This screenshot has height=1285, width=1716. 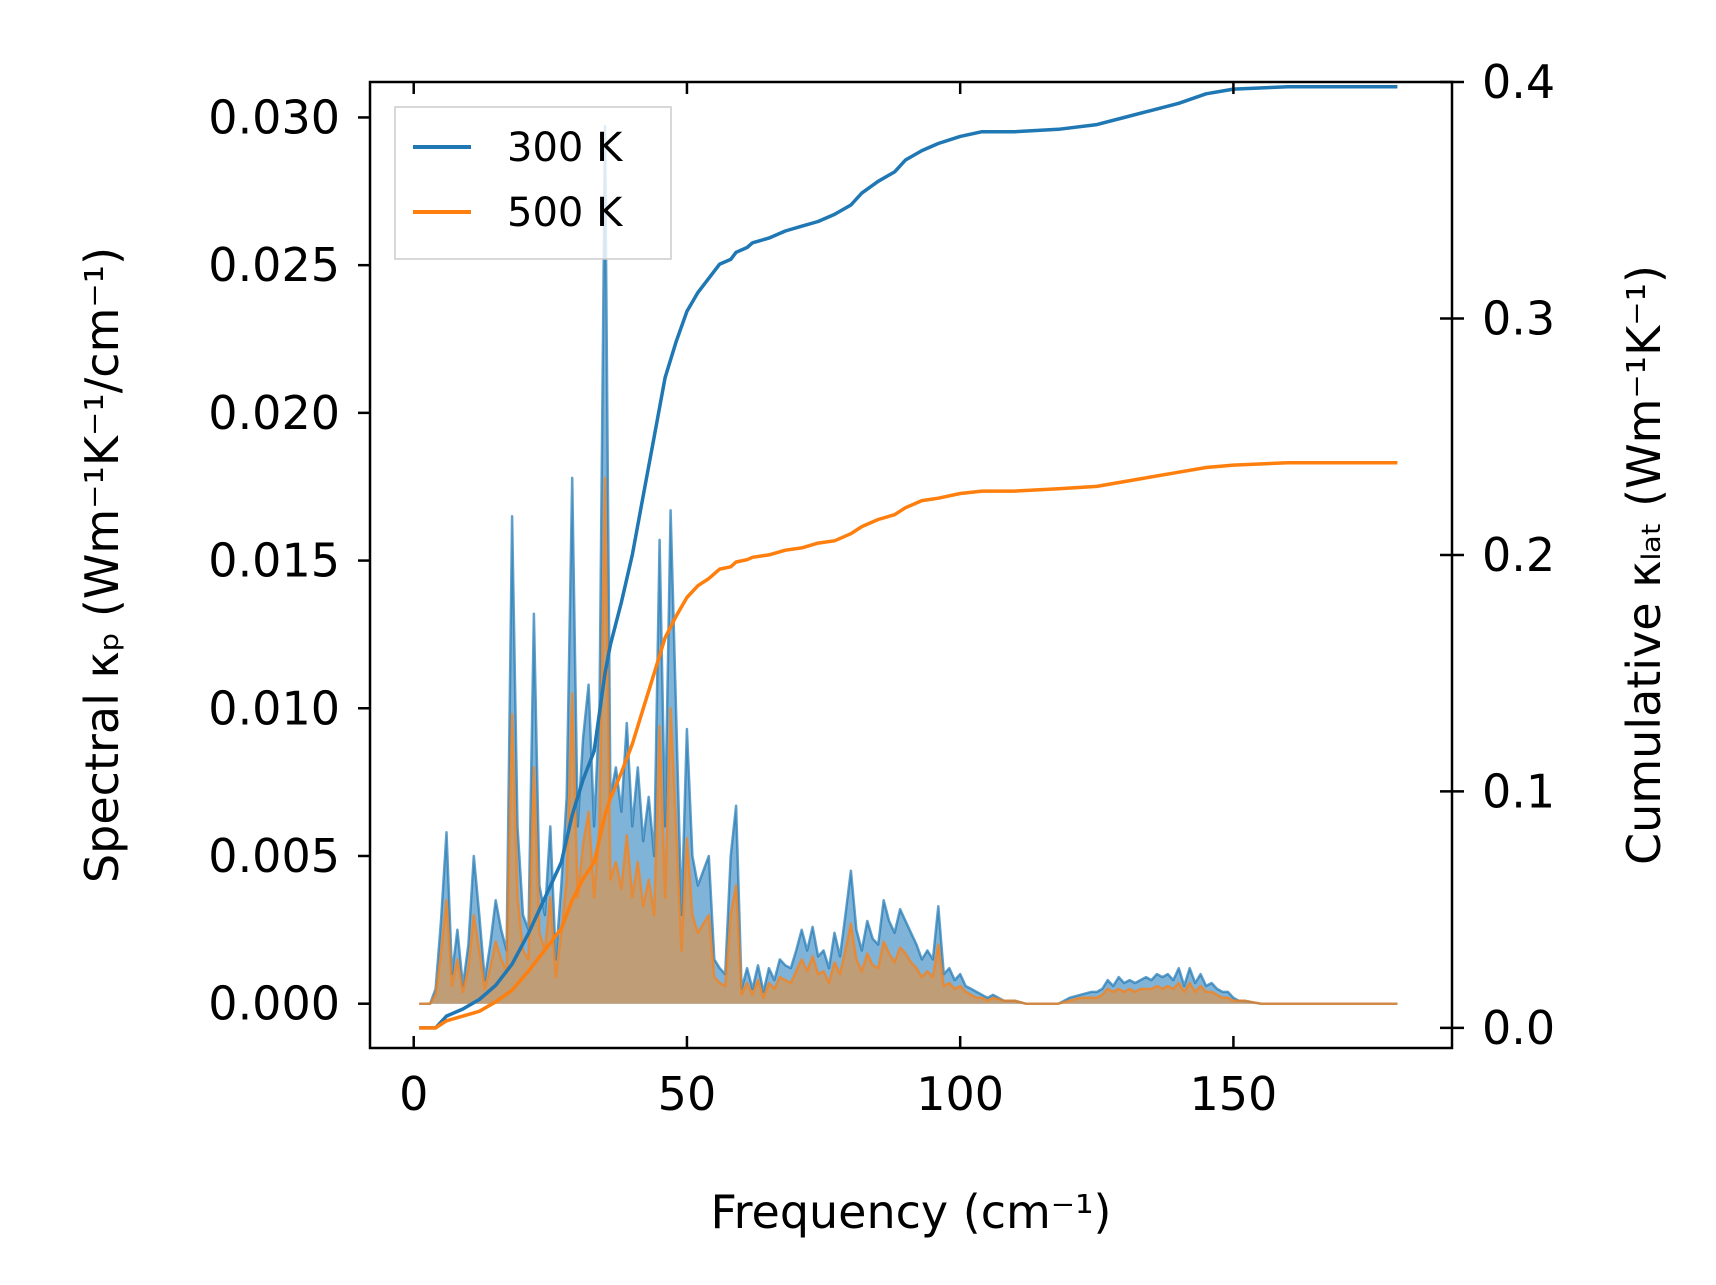 What do you see at coordinates (911, 1212) in the screenshot?
I see `x-axis-label: Frequency (cm⁻¹)` at bounding box center [911, 1212].